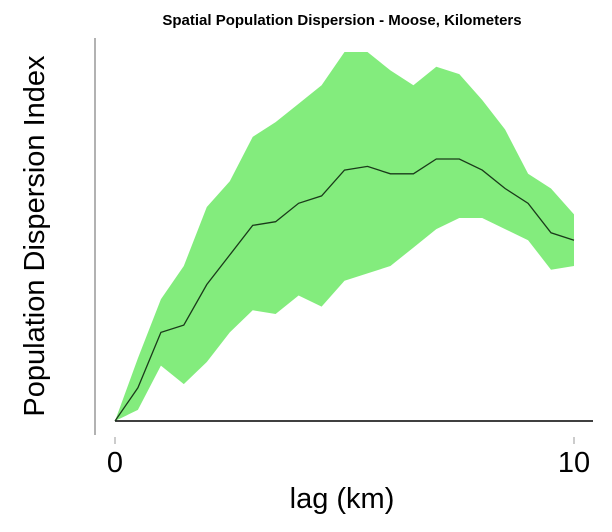 The width and height of the screenshot is (612, 532). I want to click on y-axis-label: Population Dispersion Index, so click(35, 236).